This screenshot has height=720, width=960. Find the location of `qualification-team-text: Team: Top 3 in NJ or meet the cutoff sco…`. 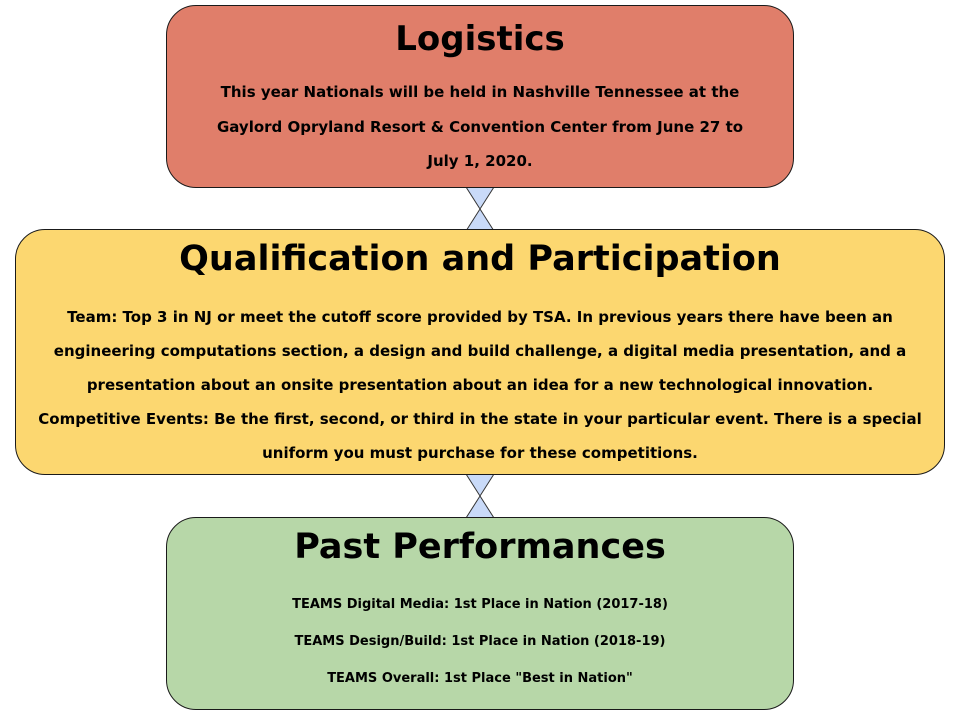

qualification-team-text: Team: Top 3 in NJ or meet the cutoff sco… is located at coordinates (480, 351).